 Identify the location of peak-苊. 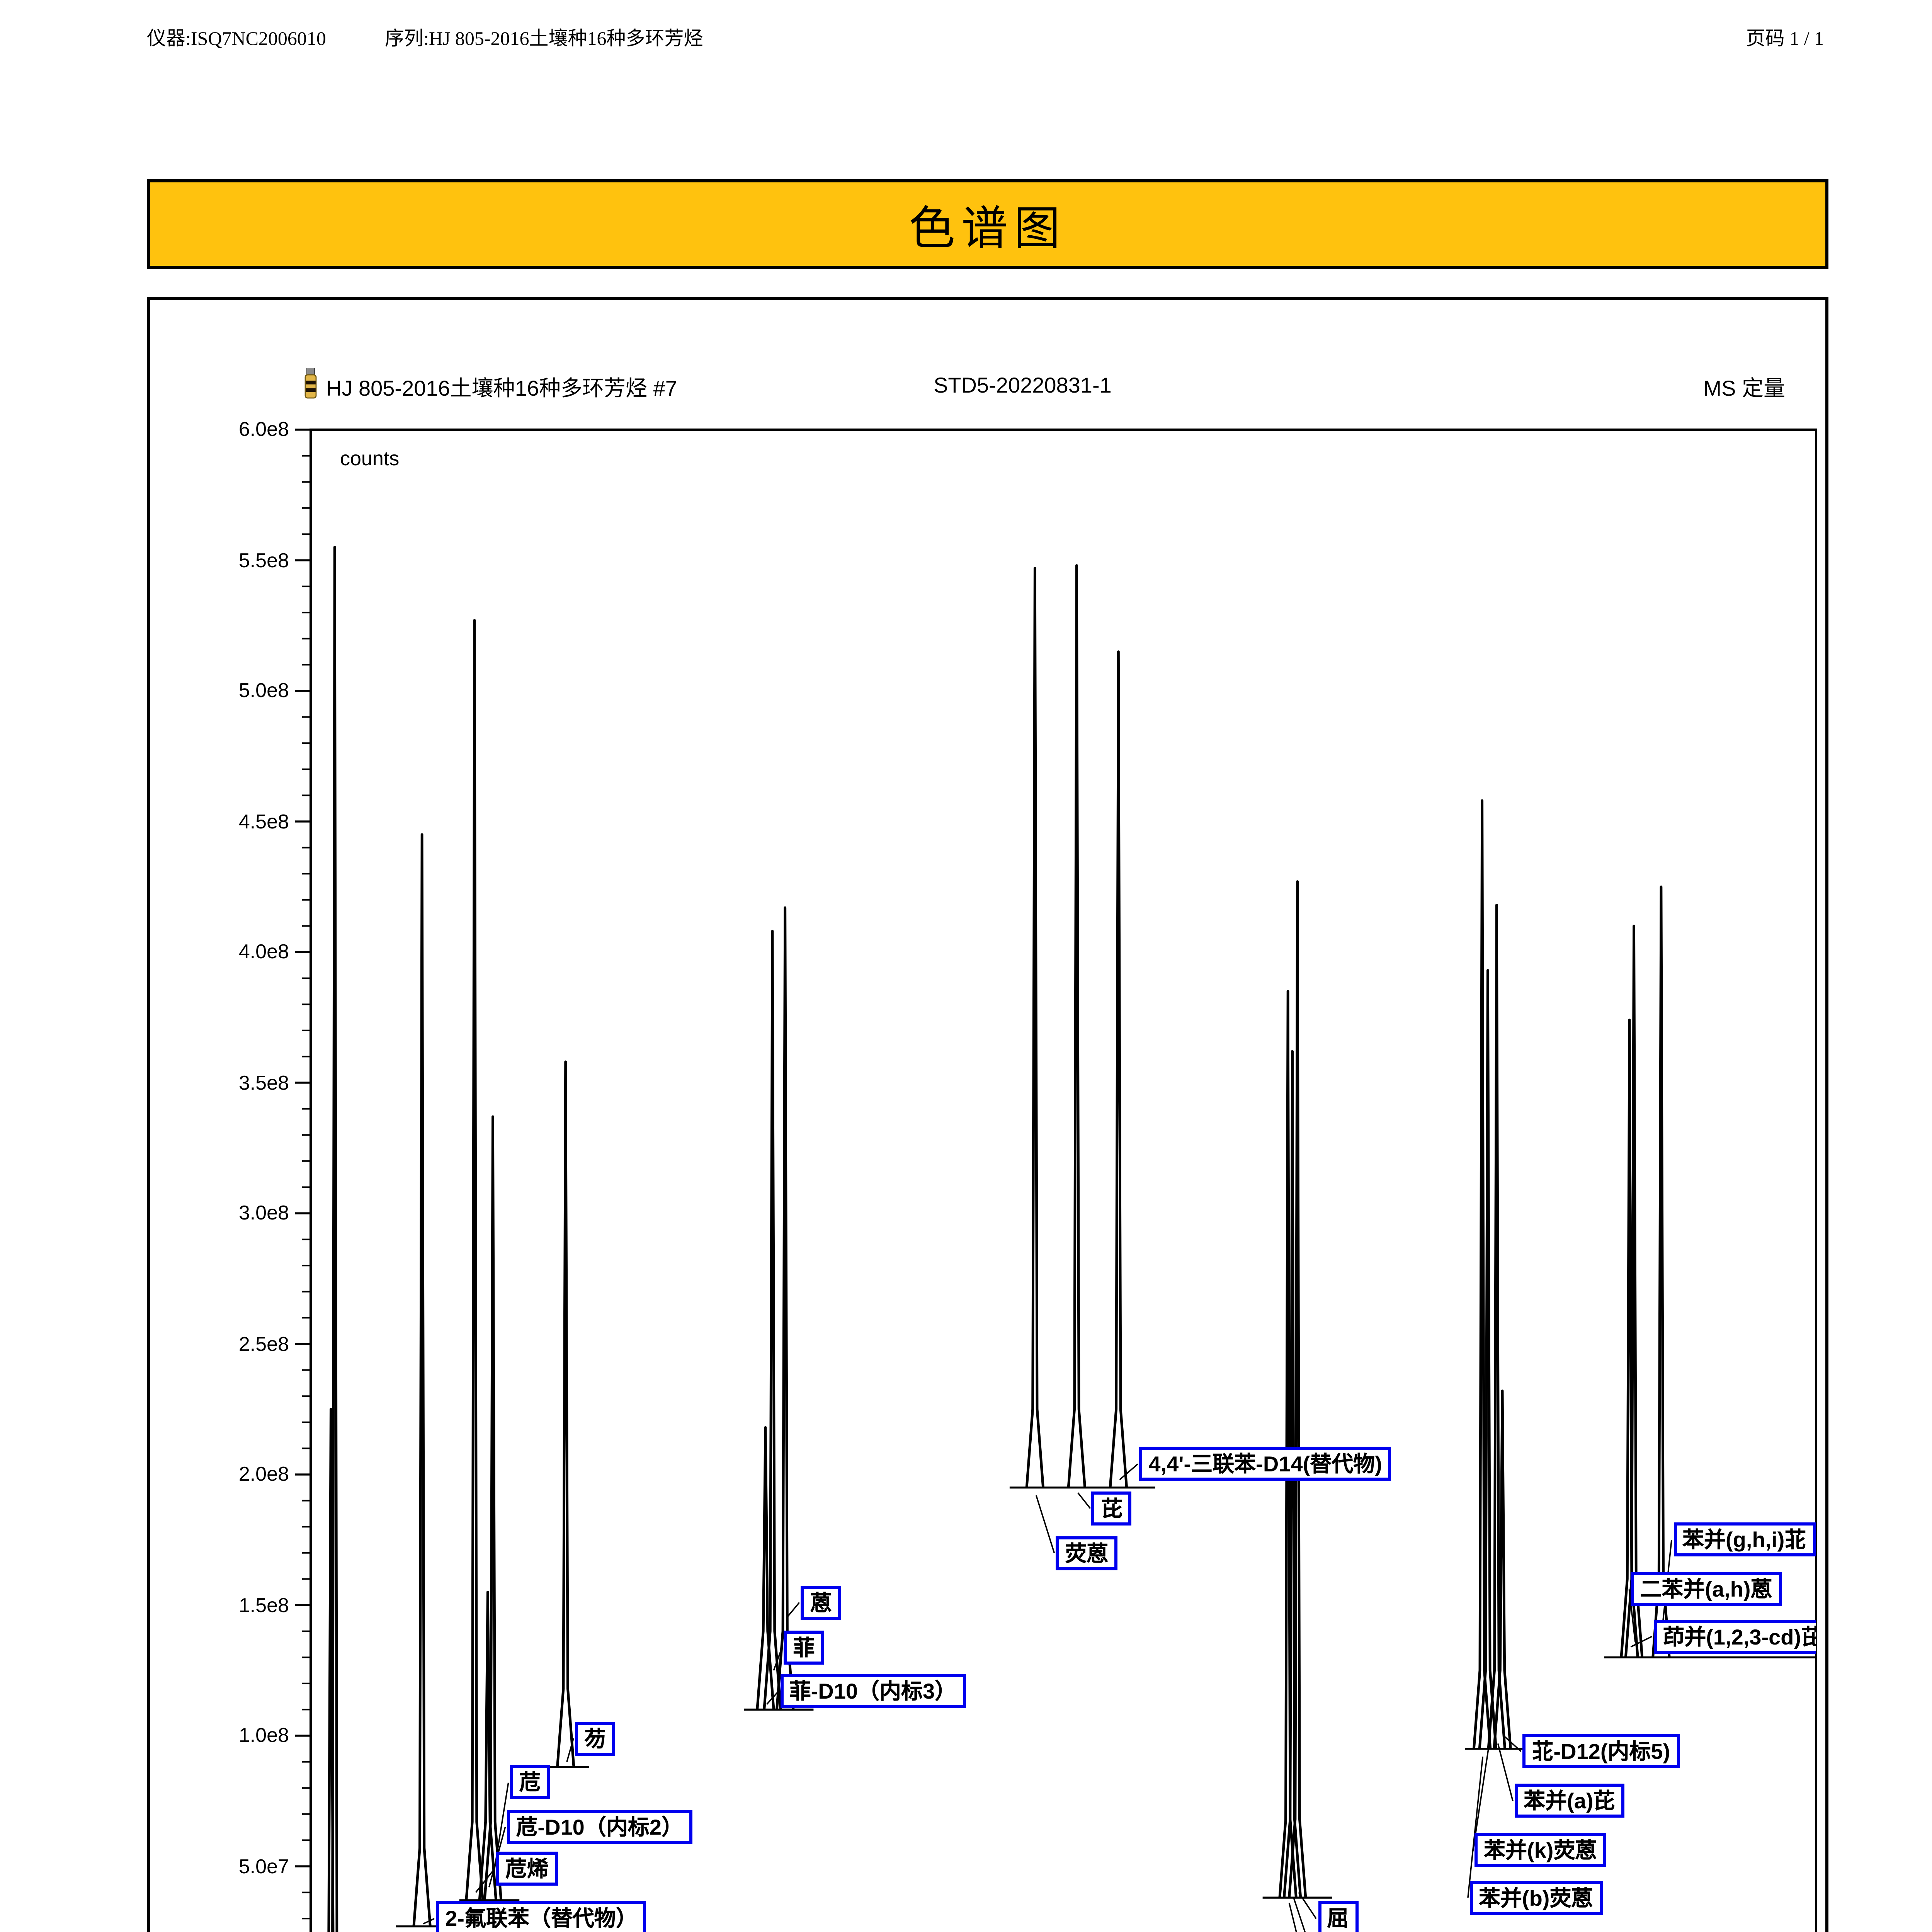
(493, 1508).